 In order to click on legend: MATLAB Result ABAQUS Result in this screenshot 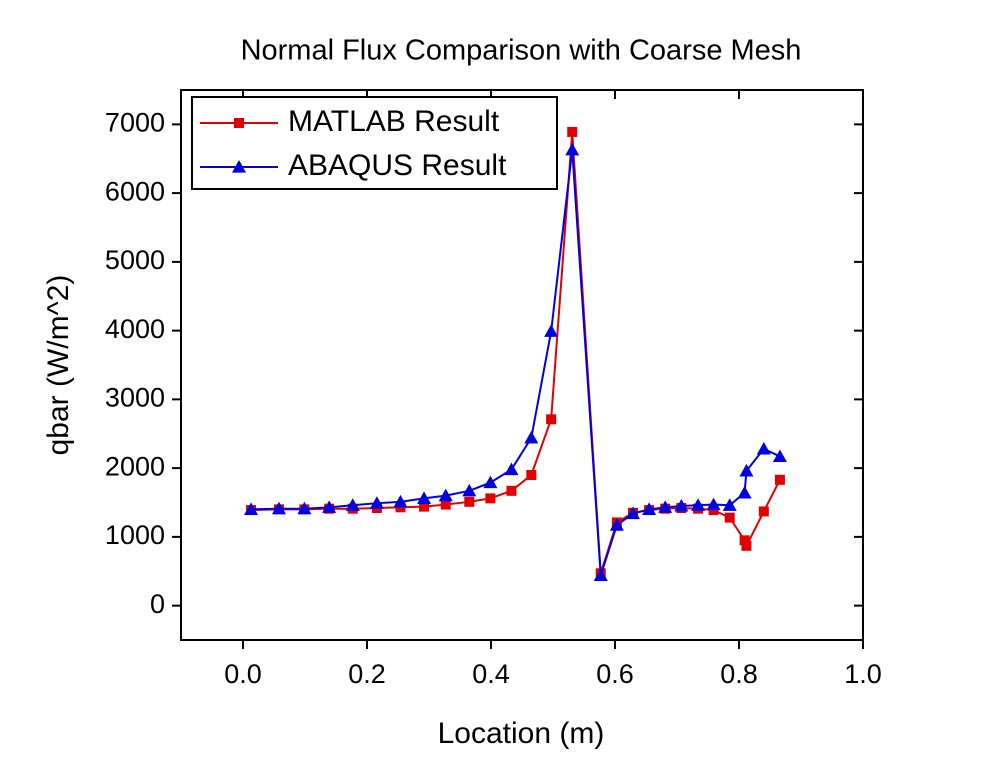, I will do `click(374, 143)`.